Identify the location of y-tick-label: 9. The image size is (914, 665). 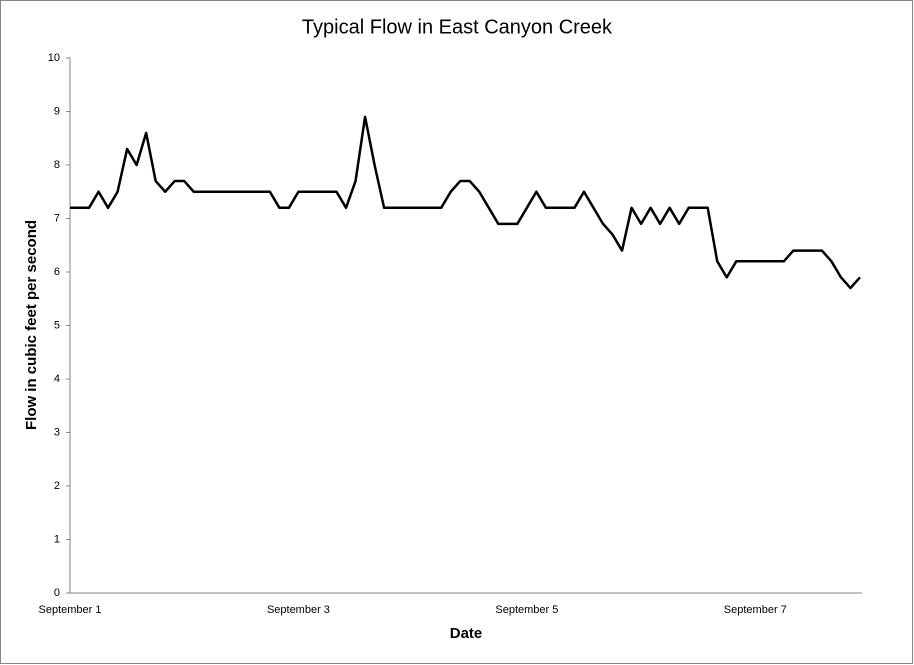
(57, 111).